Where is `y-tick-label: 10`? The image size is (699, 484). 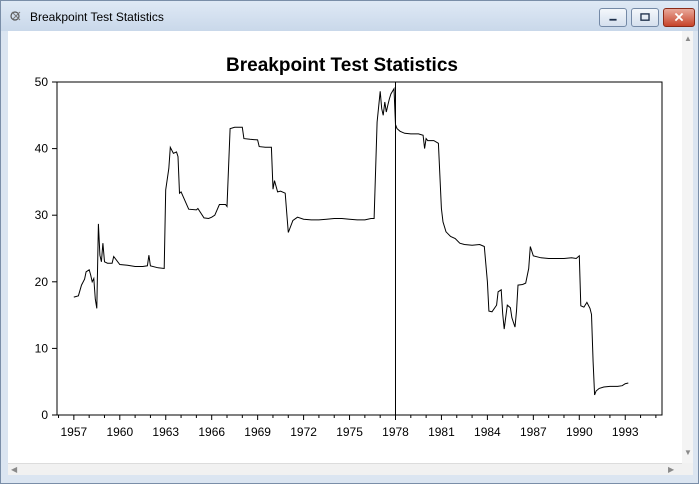
y-tick-label: 10 is located at coordinates (42, 348).